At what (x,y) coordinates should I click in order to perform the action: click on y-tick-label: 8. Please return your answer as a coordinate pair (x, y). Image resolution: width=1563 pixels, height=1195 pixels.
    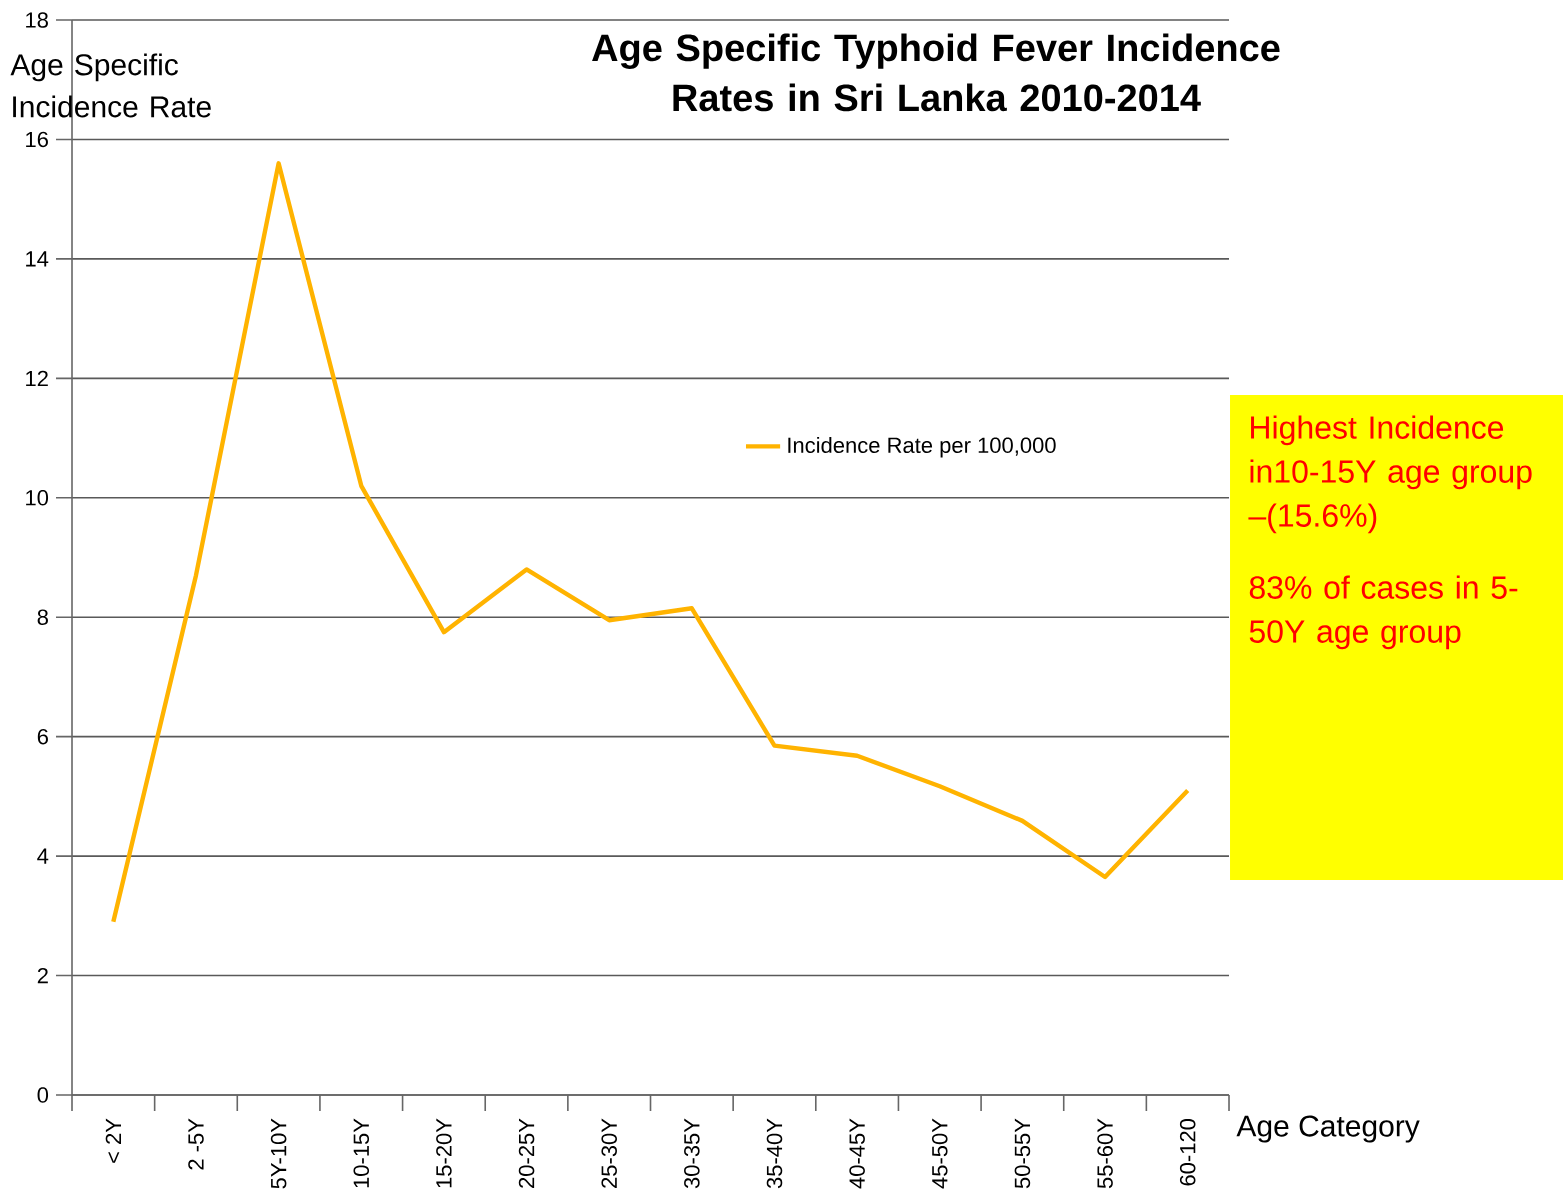
    Looking at the image, I should click on (42, 617).